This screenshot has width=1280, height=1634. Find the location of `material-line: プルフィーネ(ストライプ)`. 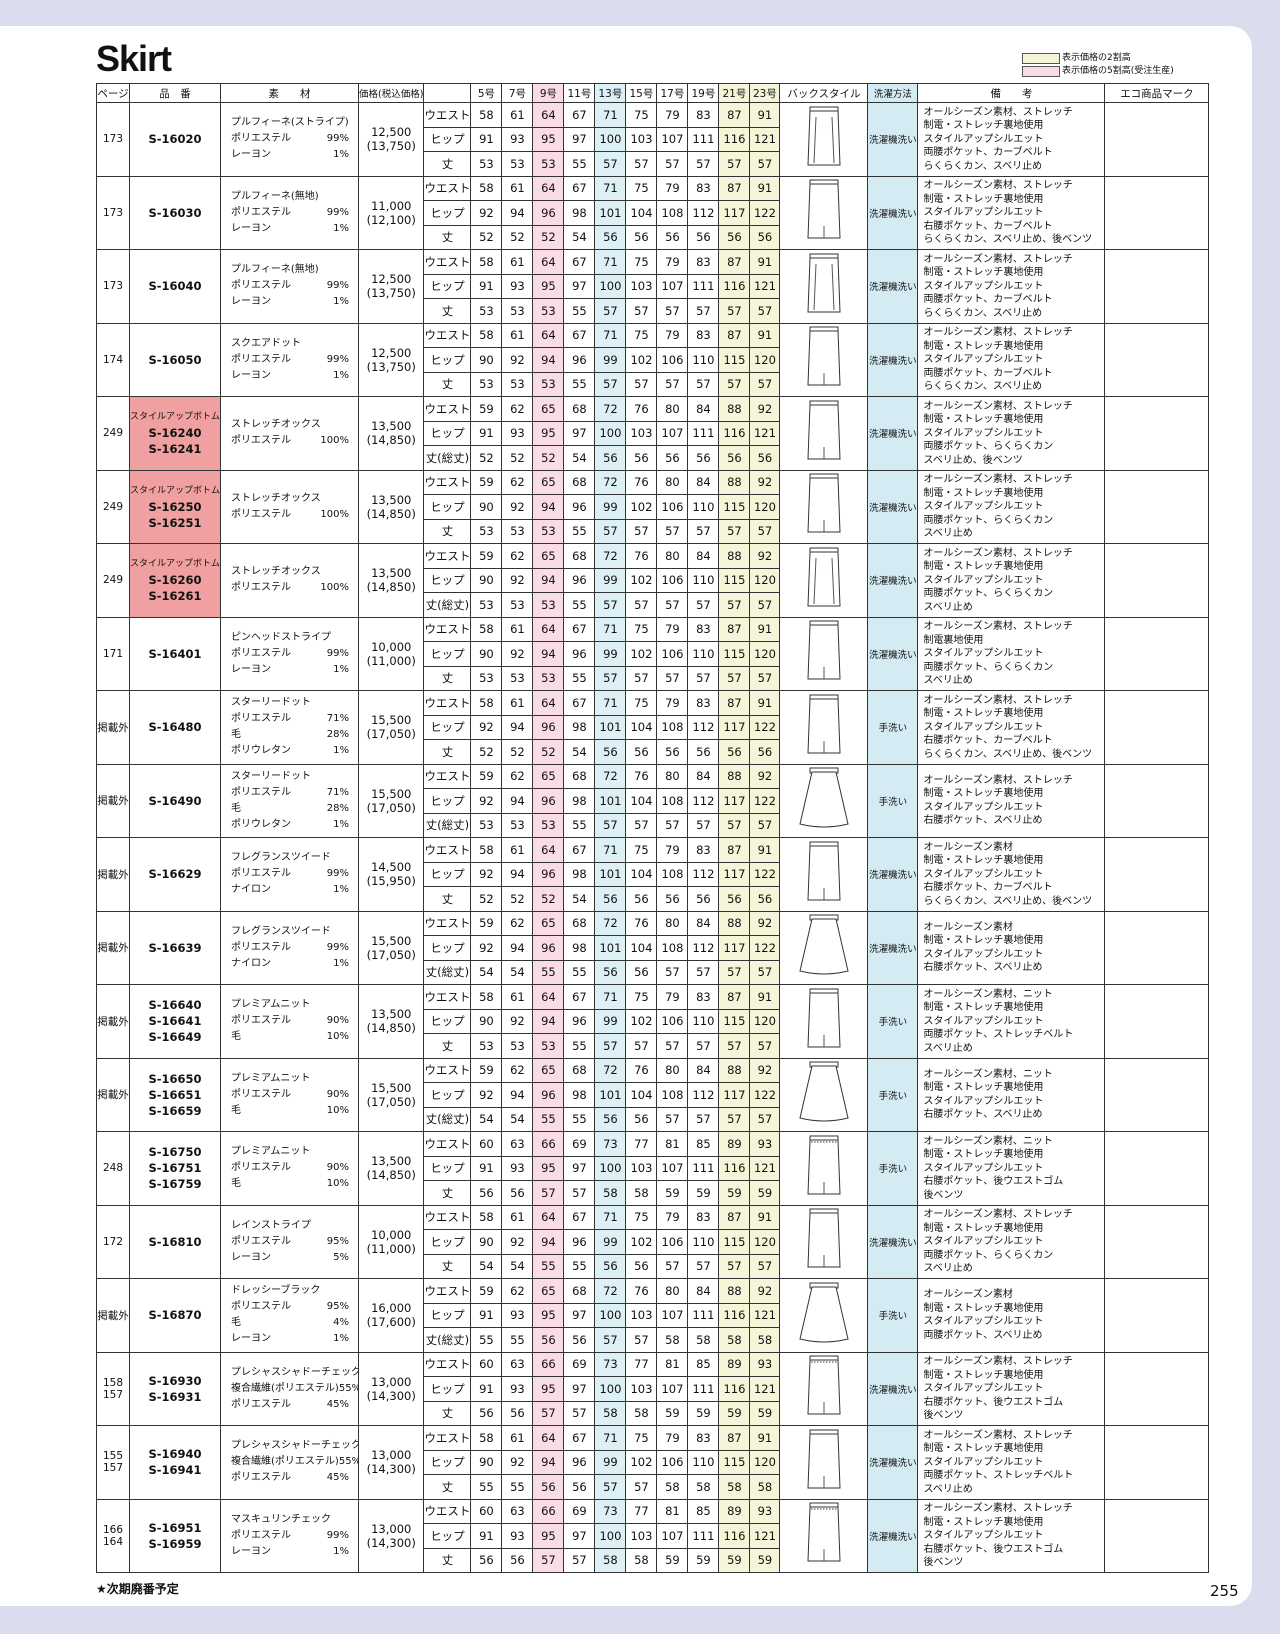

material-line: プルフィーネ(ストライプ) is located at coordinates (290, 123).